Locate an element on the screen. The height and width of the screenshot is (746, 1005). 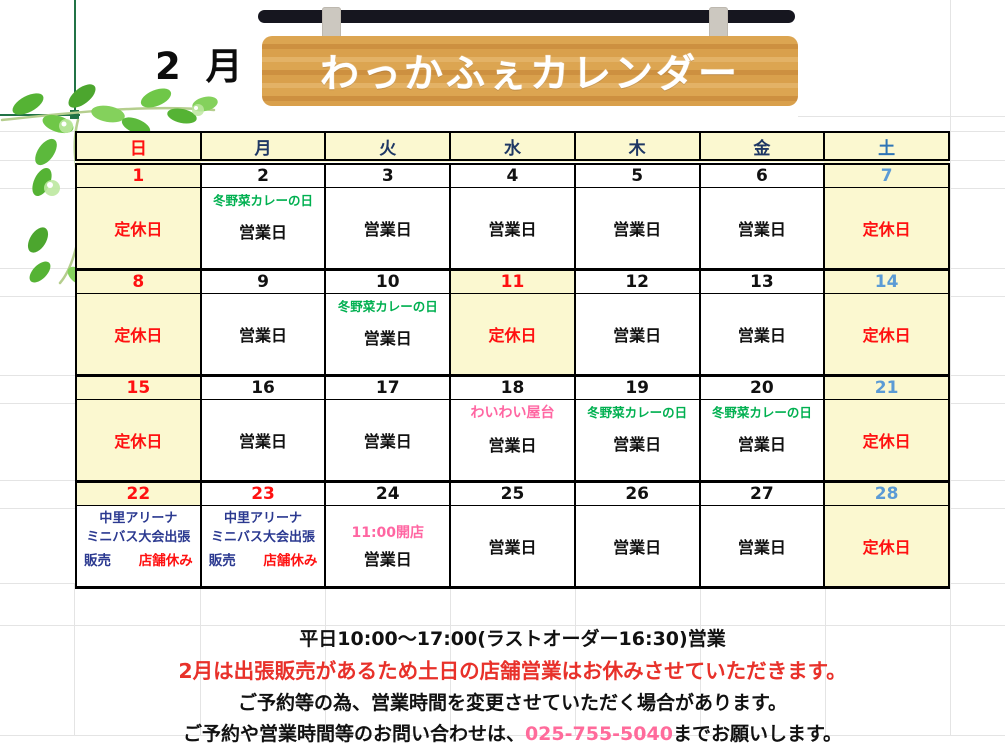
status-11: 定休日 is located at coordinates (512, 335).